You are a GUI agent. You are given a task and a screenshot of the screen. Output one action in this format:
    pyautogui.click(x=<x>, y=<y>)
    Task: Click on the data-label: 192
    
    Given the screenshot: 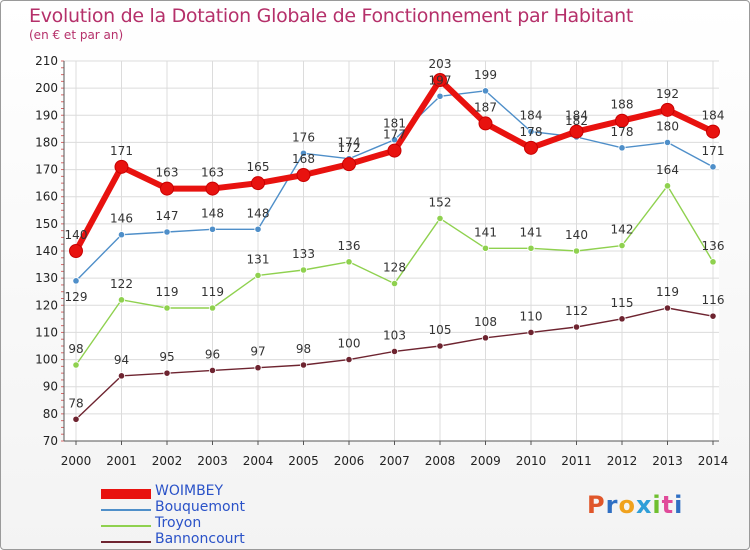 What is the action you would take?
    pyautogui.click(x=667, y=94)
    